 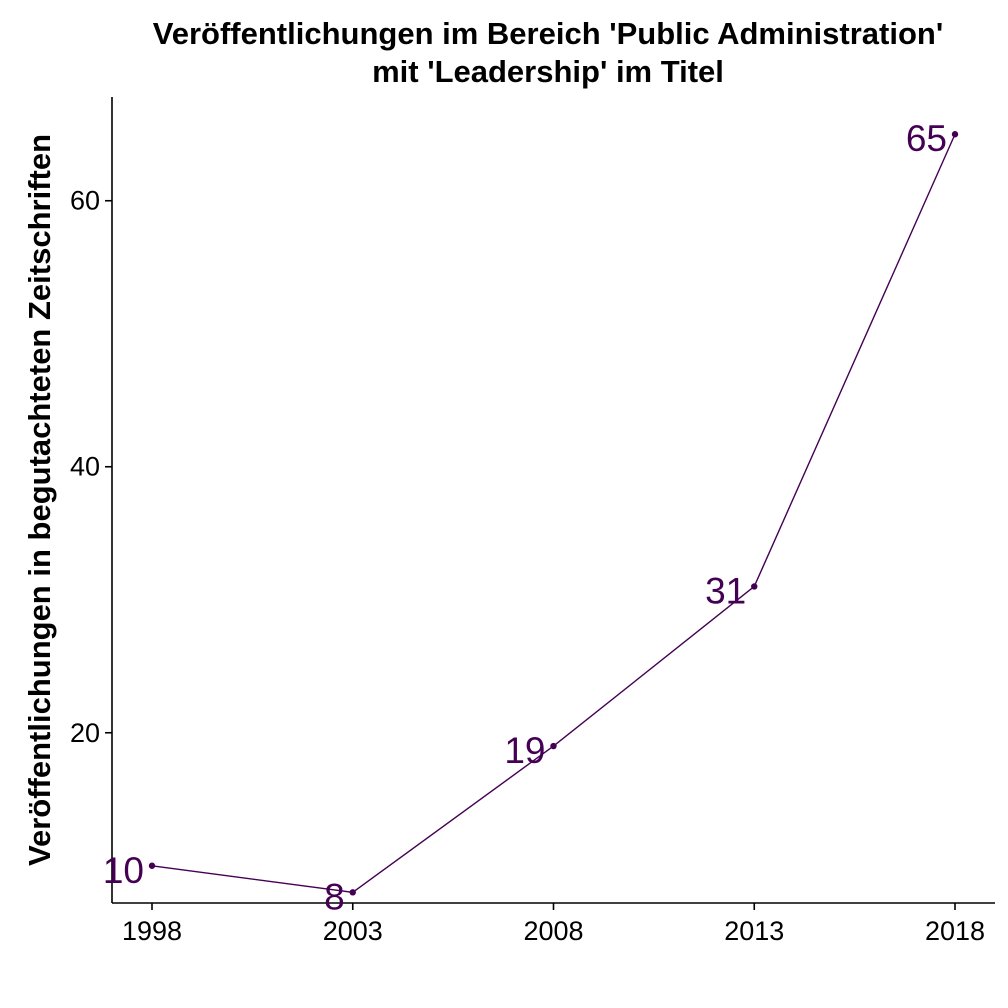 I want to click on x-tick-label: 2013, so click(x=754, y=931).